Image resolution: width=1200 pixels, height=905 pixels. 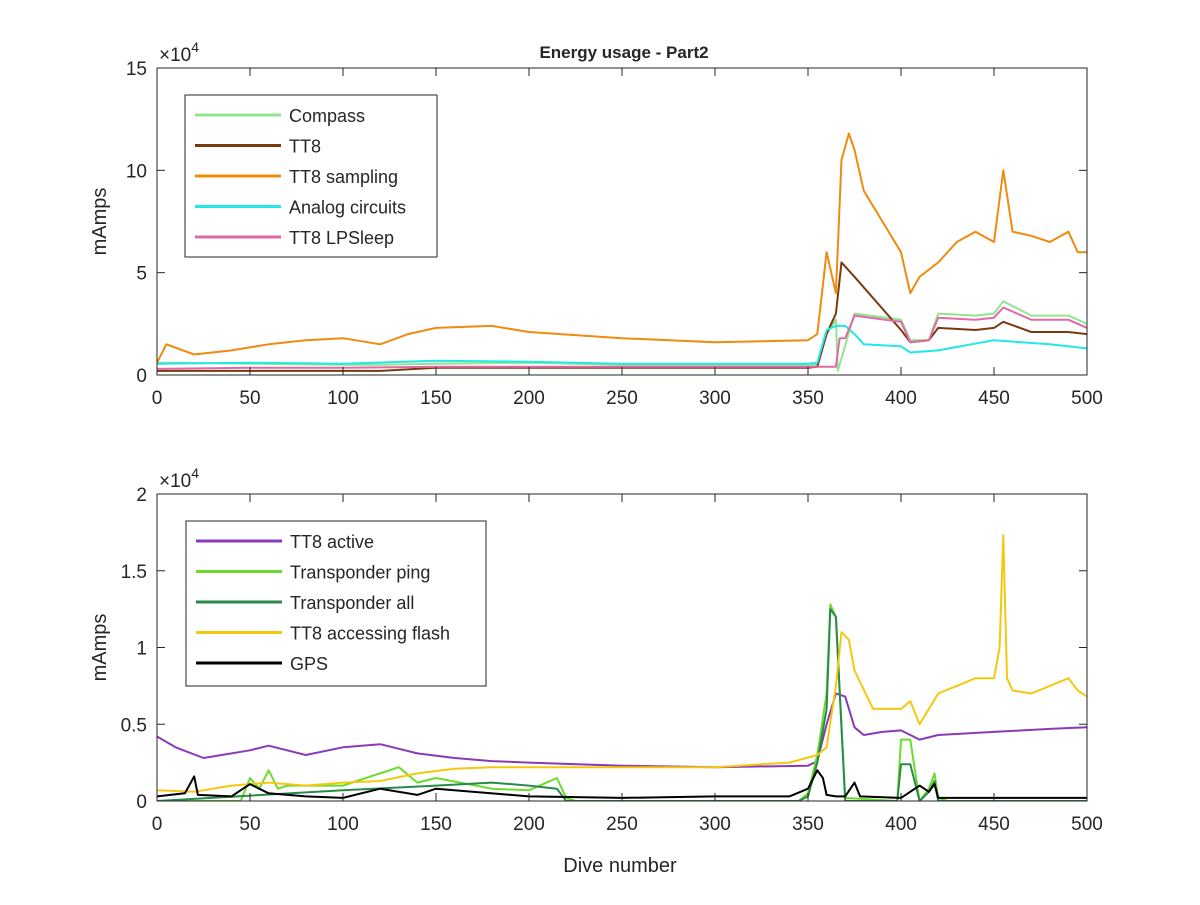 I want to click on x-axis-label: Dive number, so click(x=620, y=866).